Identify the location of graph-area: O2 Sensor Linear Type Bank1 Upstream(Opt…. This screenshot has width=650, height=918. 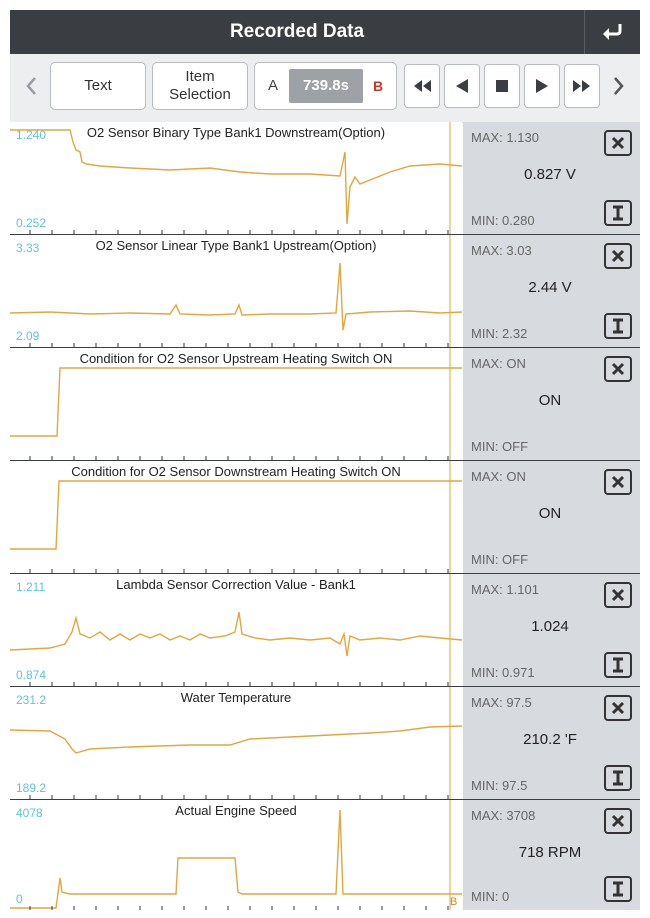
(236, 291).